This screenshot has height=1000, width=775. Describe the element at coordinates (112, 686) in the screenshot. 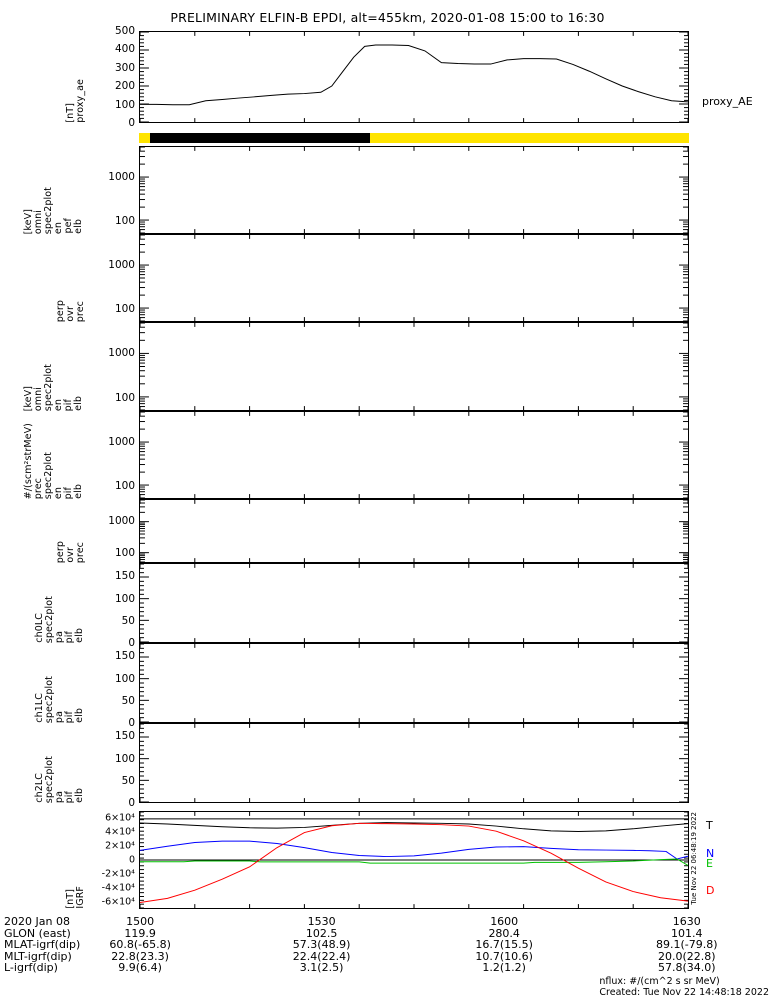

I see `ytick-labels-pif-pa-ch1lc: 0 50 100 150` at that location.